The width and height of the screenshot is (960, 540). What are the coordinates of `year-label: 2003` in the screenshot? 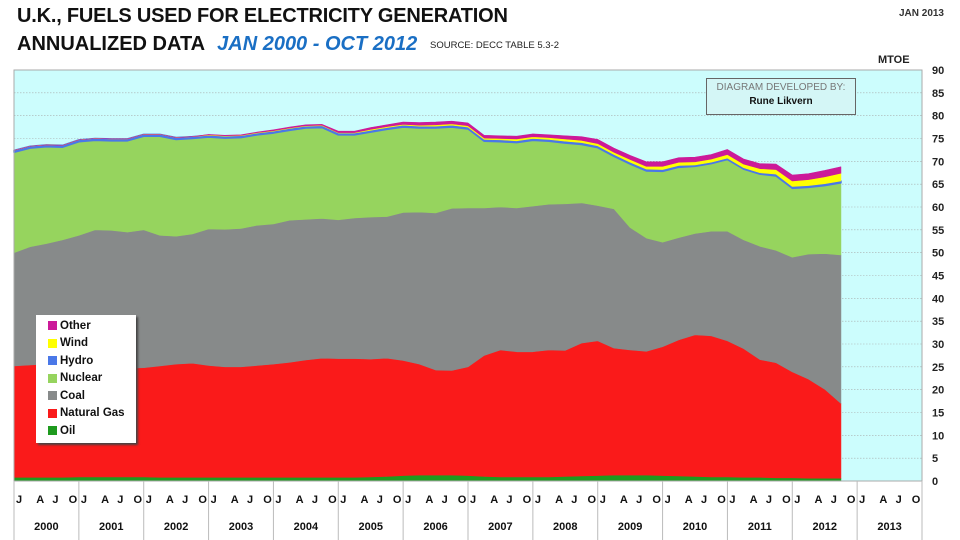 It's located at (241, 527).